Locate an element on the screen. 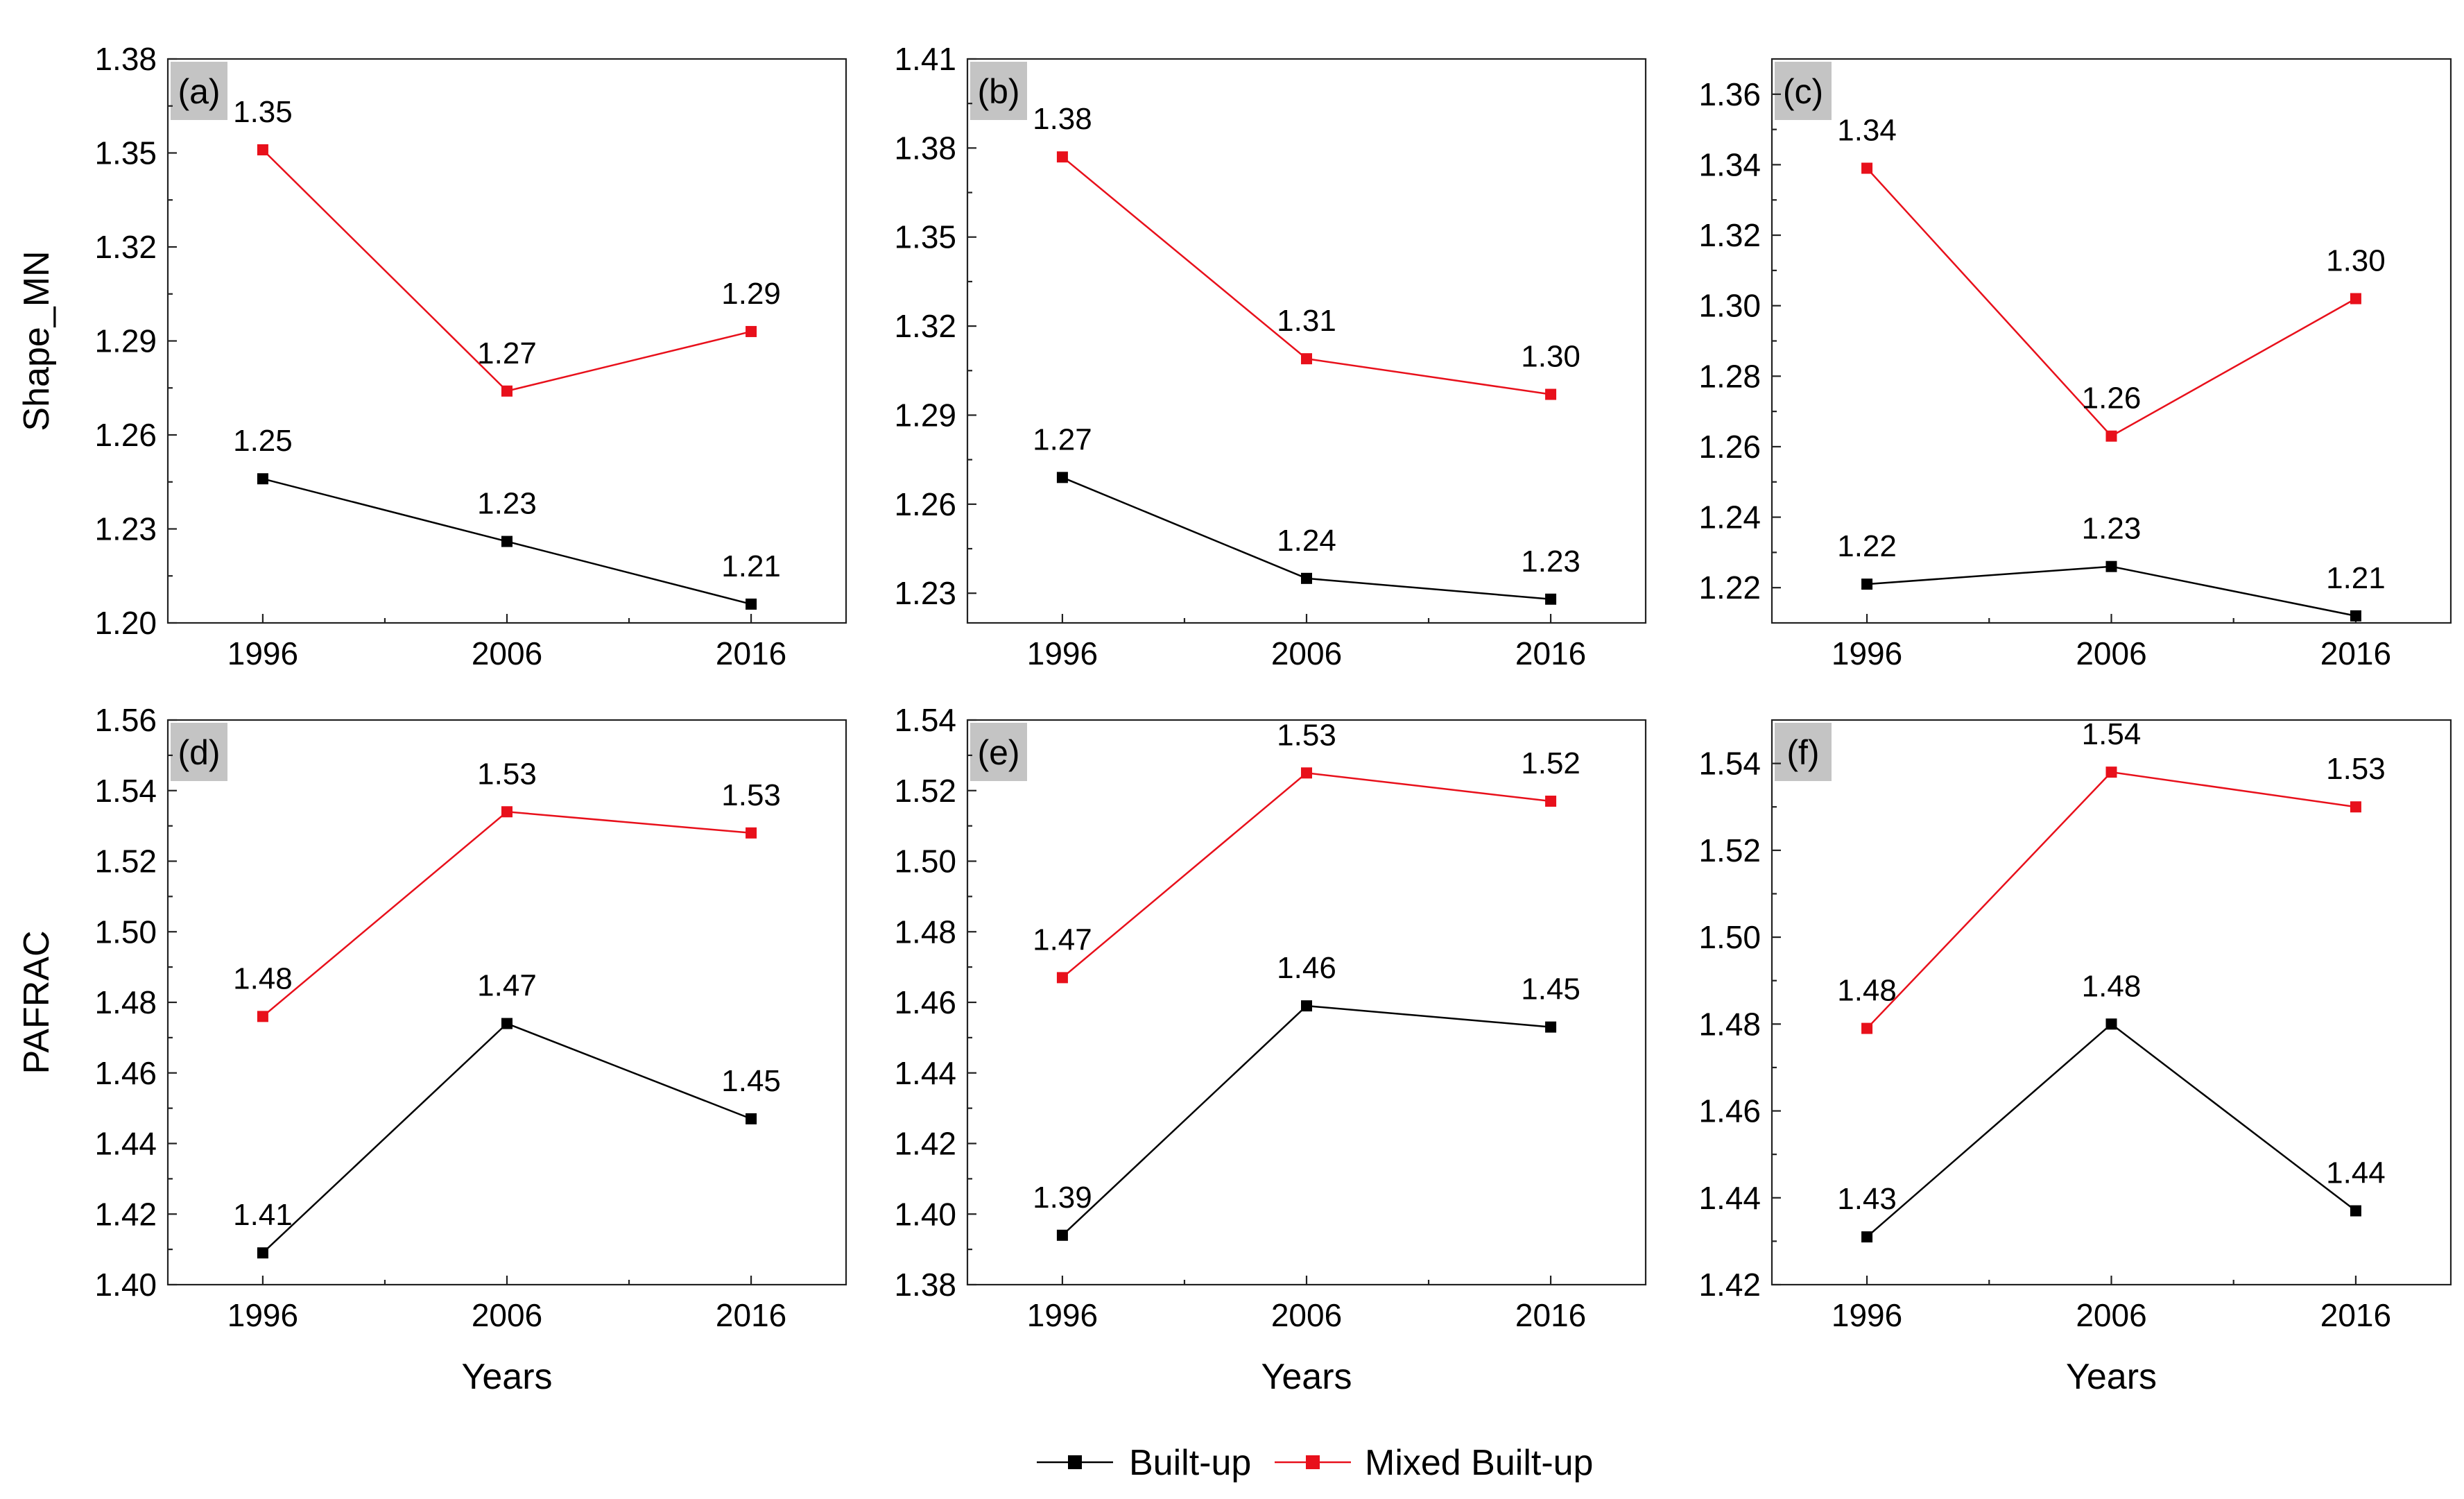 The image size is (2464, 1499). series-line-mixed is located at coordinates (1307, 875).